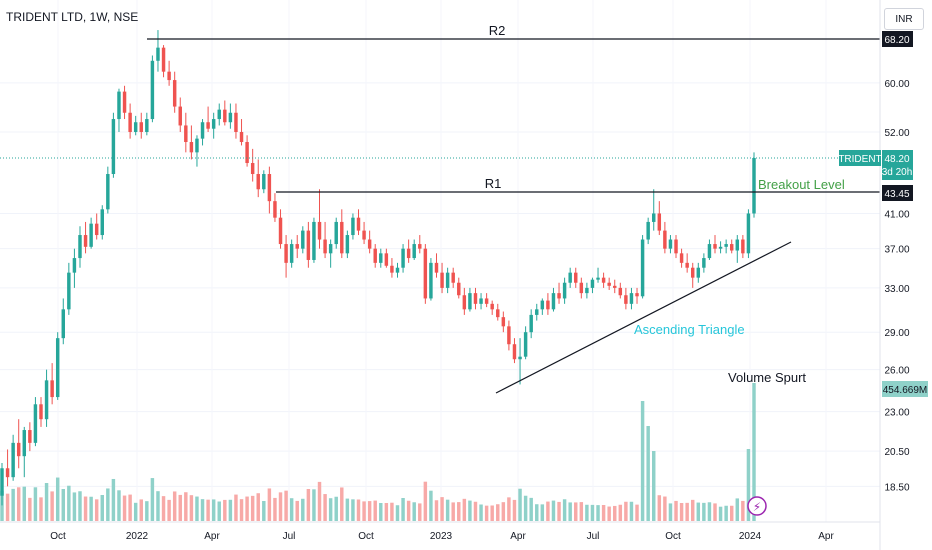 This screenshot has width=932, height=550. I want to click on event-flash-icon, so click(757, 506).